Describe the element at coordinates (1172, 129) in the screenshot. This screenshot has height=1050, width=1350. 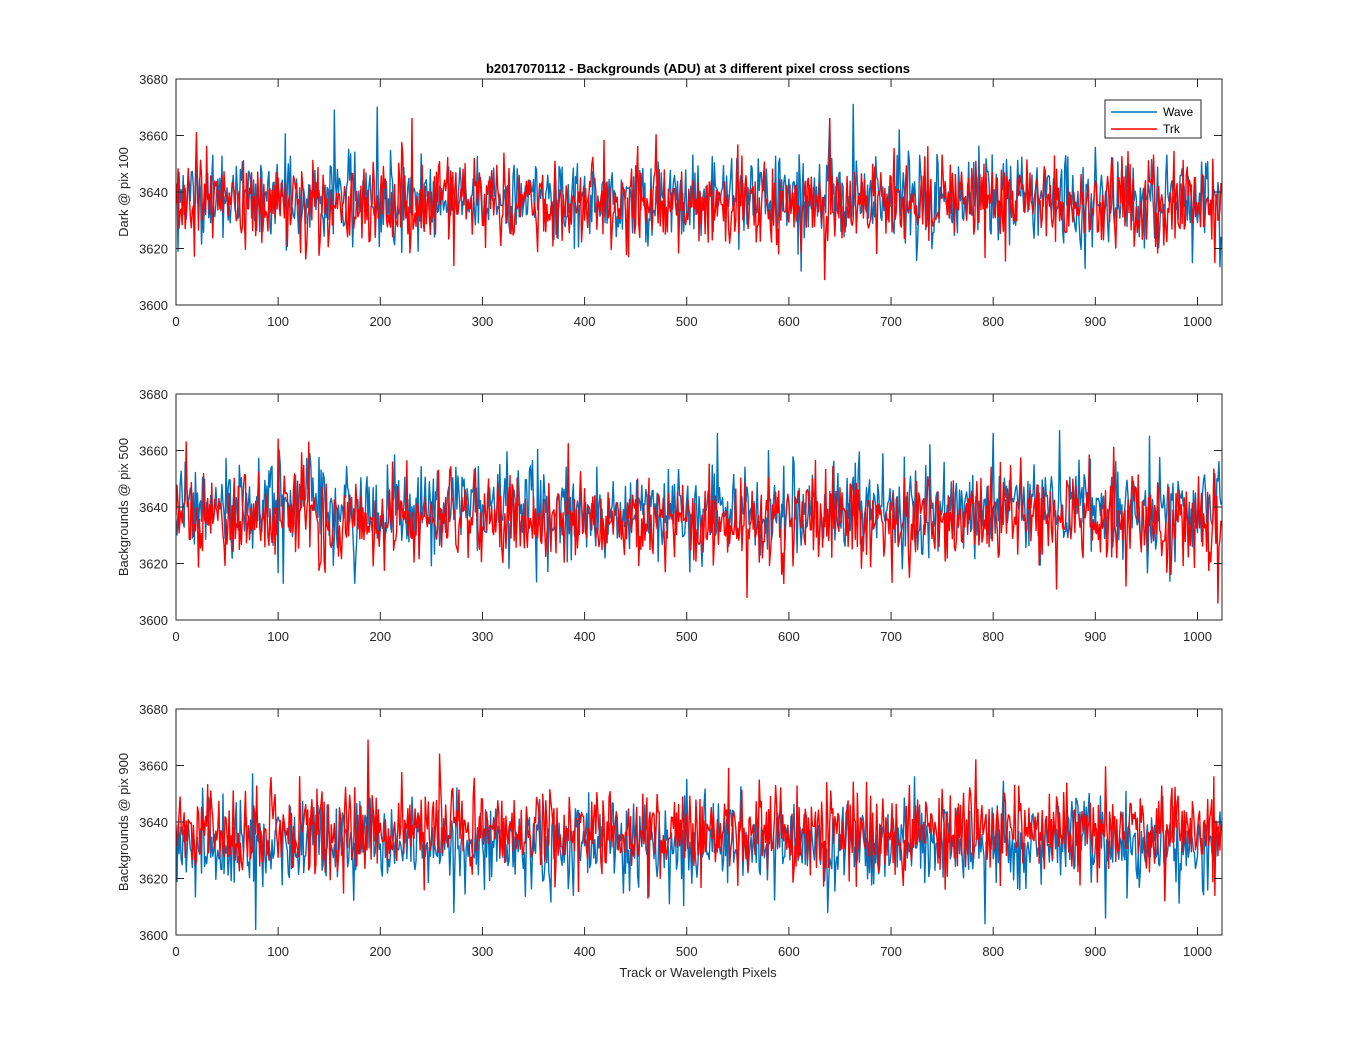
I see `legend-label-trk: Trk` at that location.